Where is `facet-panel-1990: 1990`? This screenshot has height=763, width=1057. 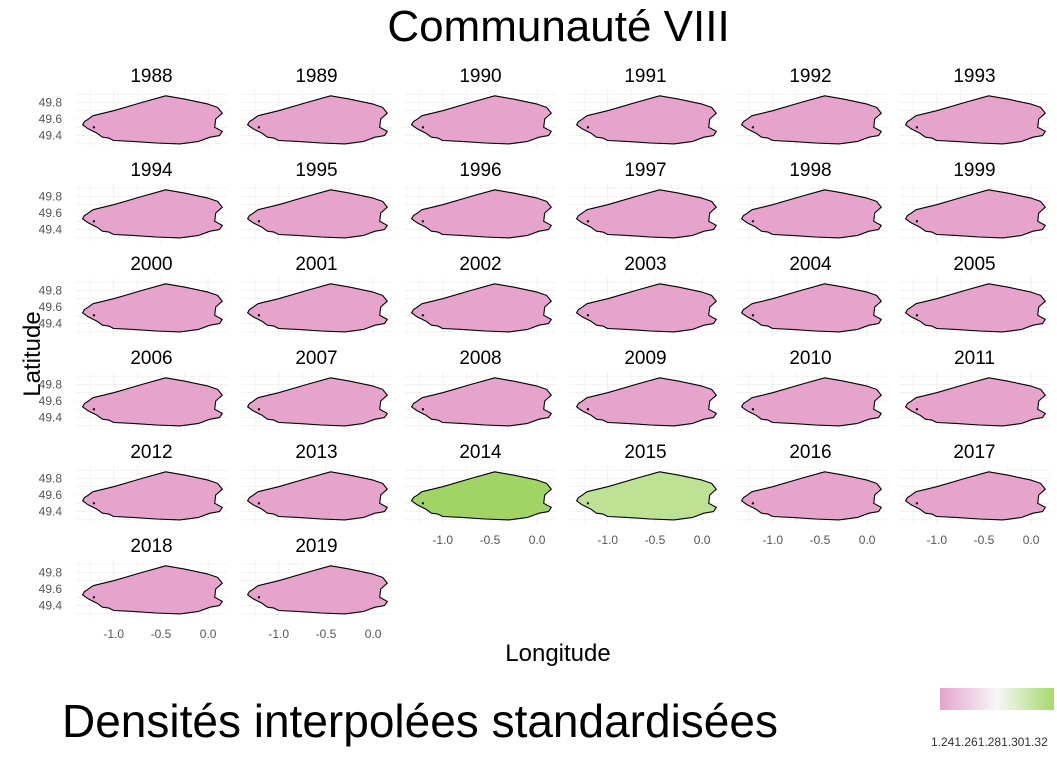 facet-panel-1990: 1990 is located at coordinates (480, 107).